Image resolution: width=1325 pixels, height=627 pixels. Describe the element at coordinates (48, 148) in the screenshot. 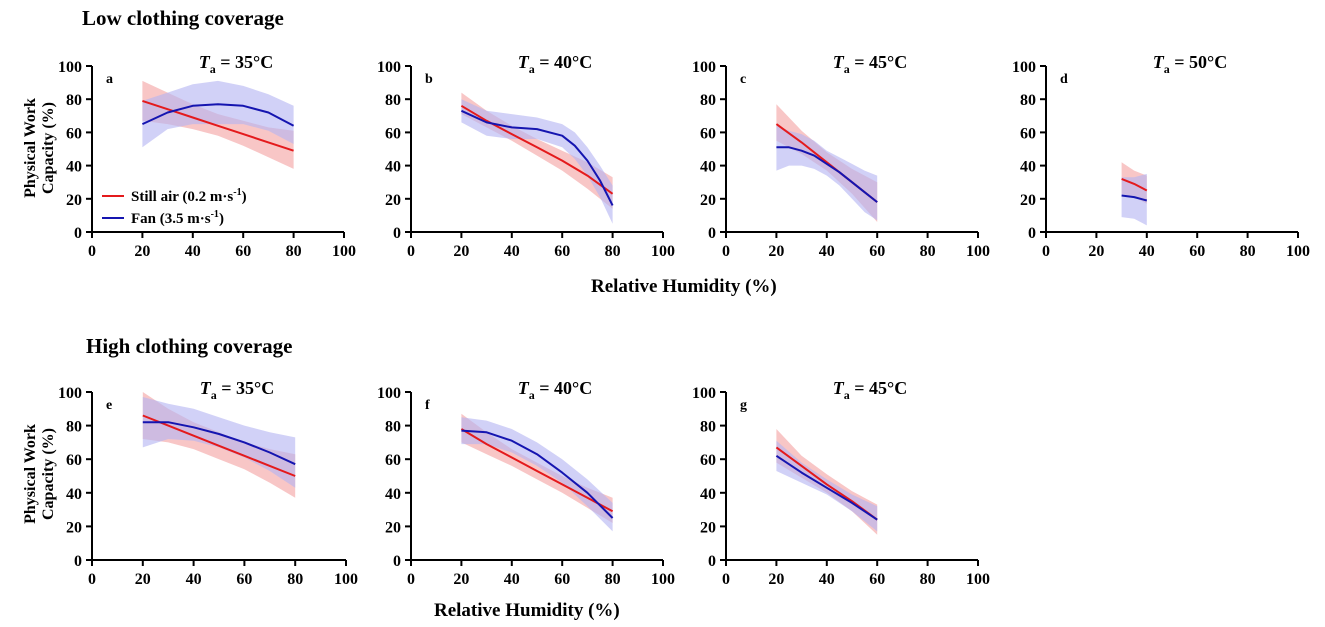

I see `y-axis-label-top-line2: Capacity (%)` at that location.